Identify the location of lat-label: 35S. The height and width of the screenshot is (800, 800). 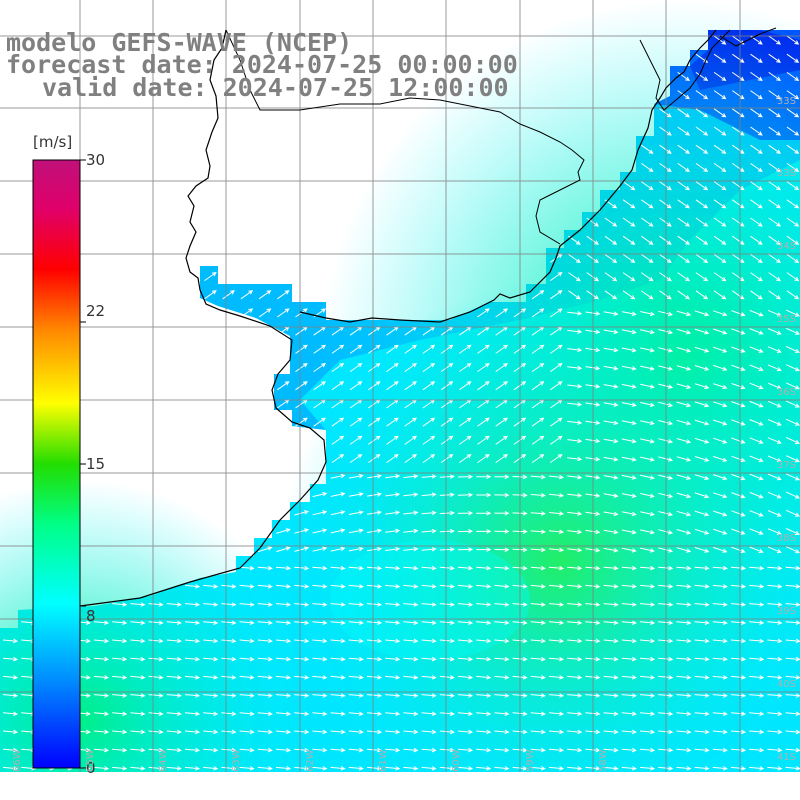
(786, 319).